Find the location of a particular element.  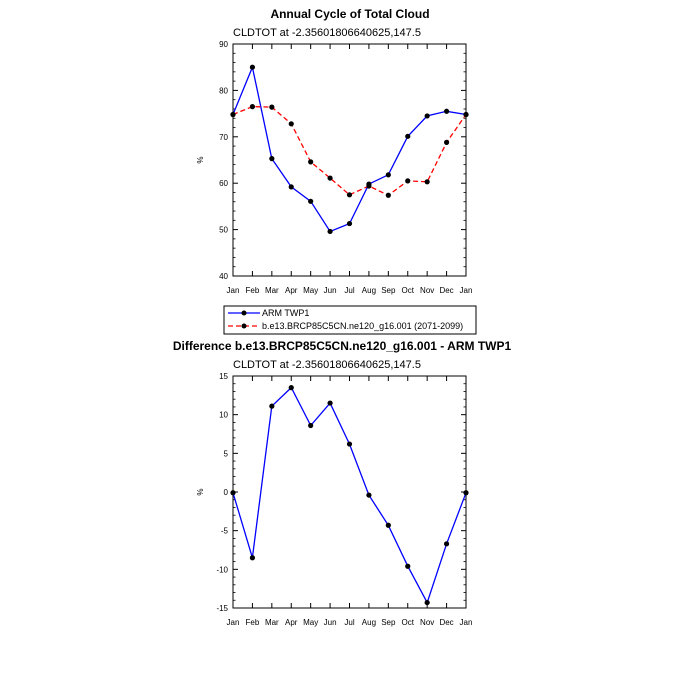

y-tick-label: 70 is located at coordinates (223, 137).